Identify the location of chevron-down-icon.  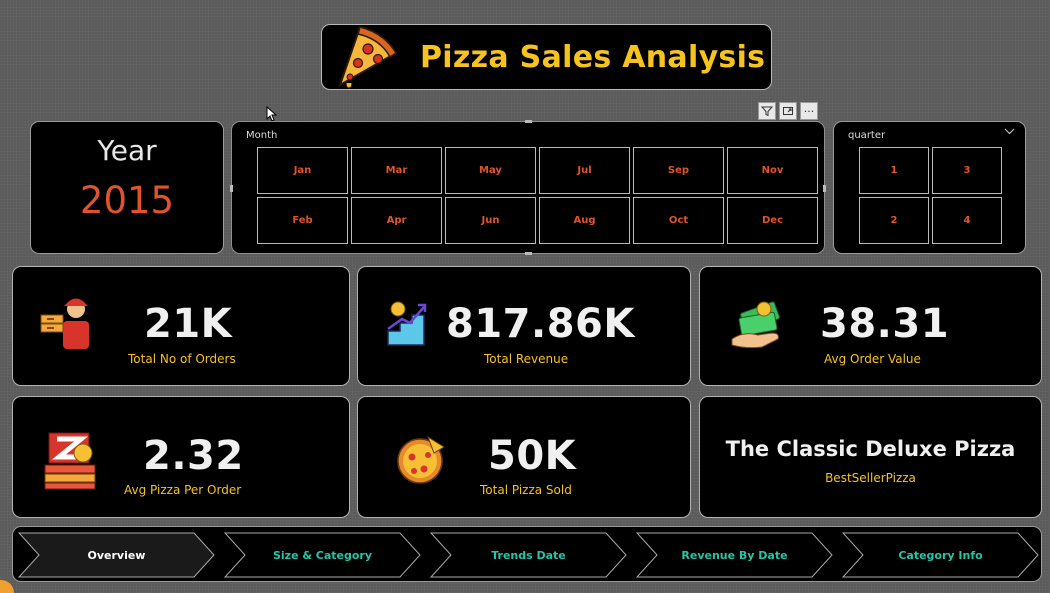
(1009, 131).